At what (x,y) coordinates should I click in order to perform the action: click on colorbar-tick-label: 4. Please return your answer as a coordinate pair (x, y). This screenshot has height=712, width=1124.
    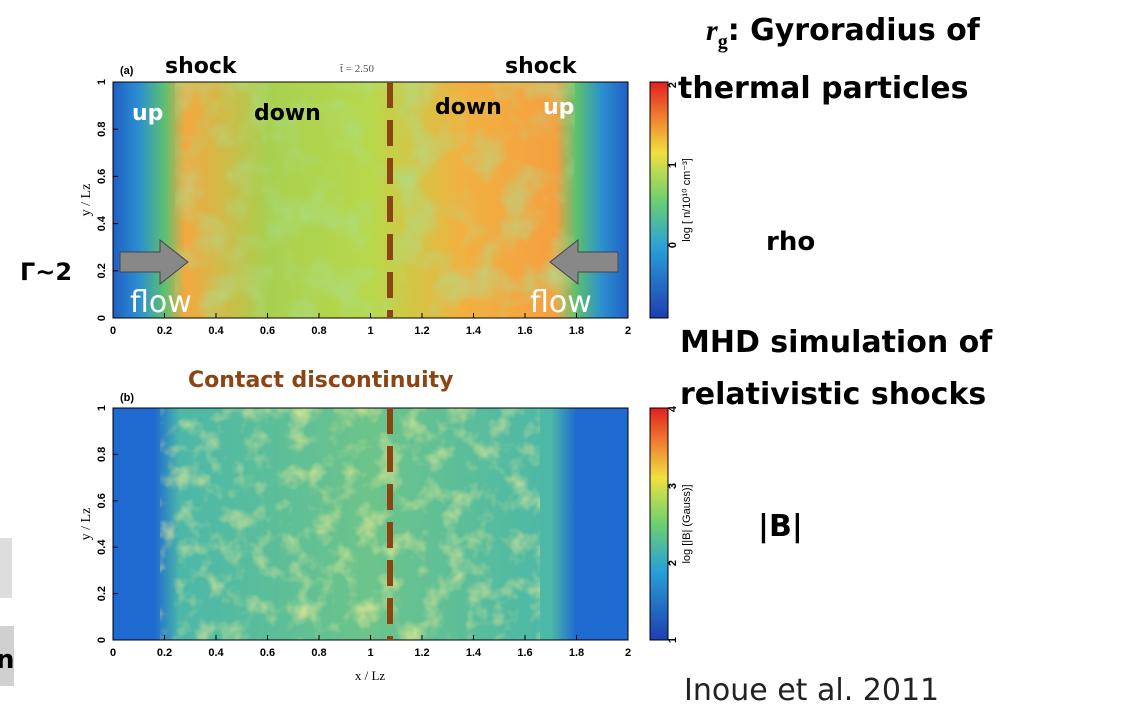
    Looking at the image, I should click on (673, 408).